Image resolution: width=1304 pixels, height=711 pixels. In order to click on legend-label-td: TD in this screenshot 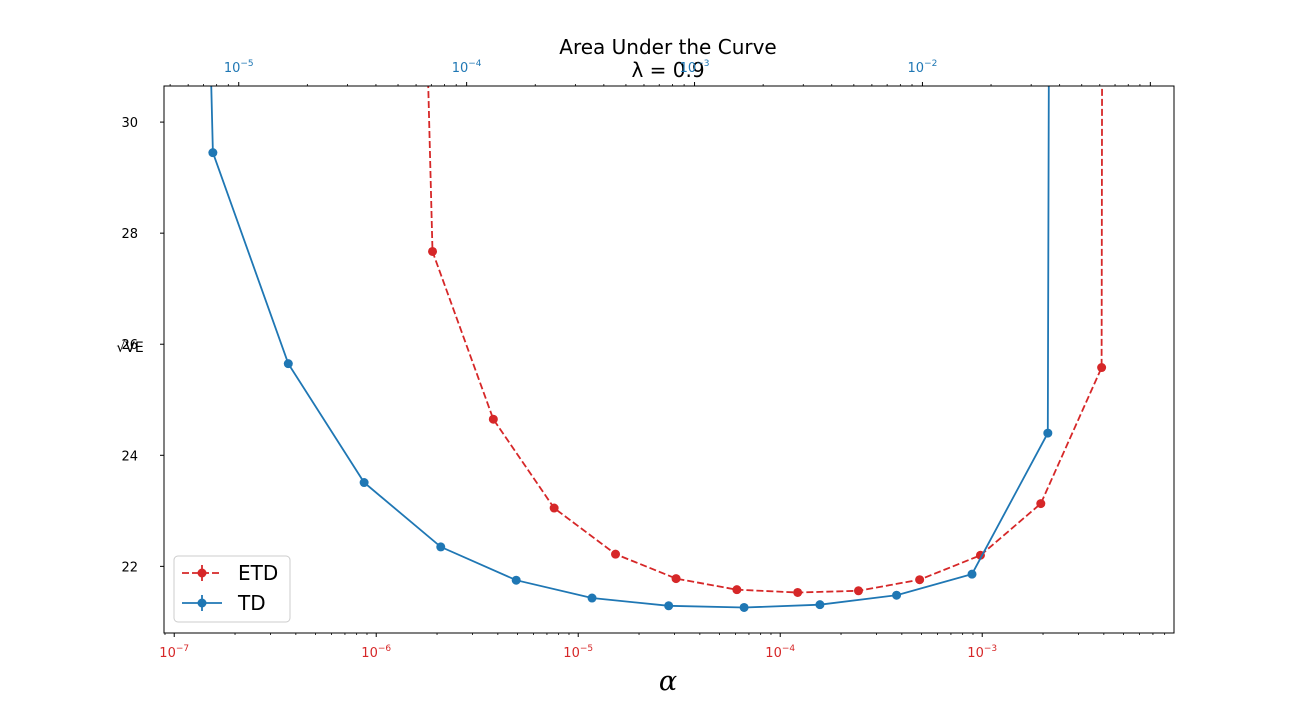, I will do `click(251, 603)`.